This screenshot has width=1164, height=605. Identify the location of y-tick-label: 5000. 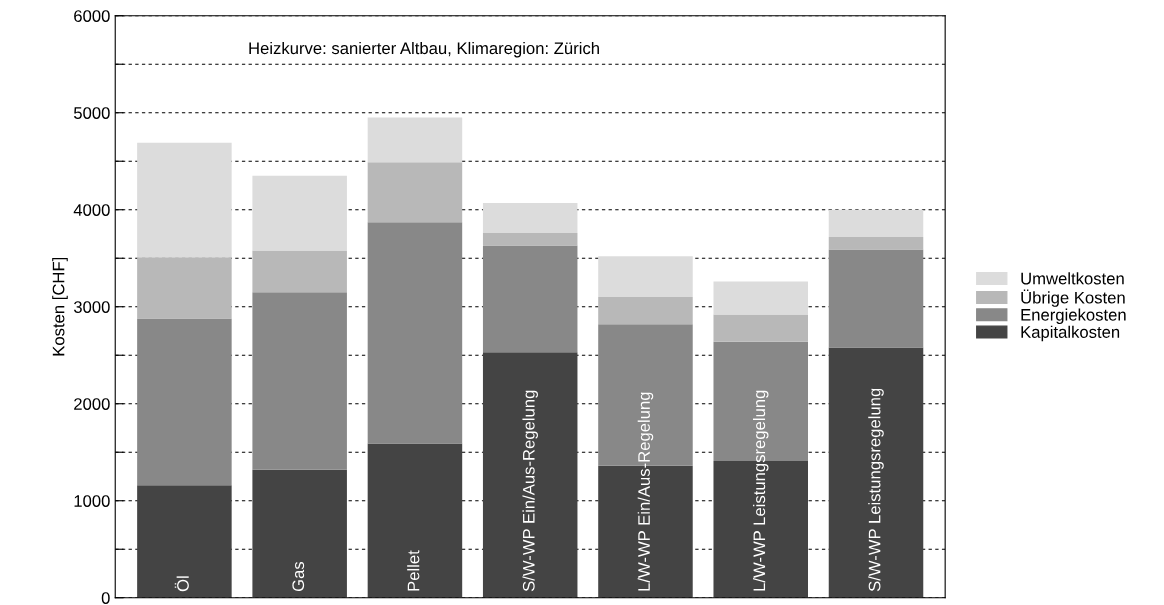
(91, 113).